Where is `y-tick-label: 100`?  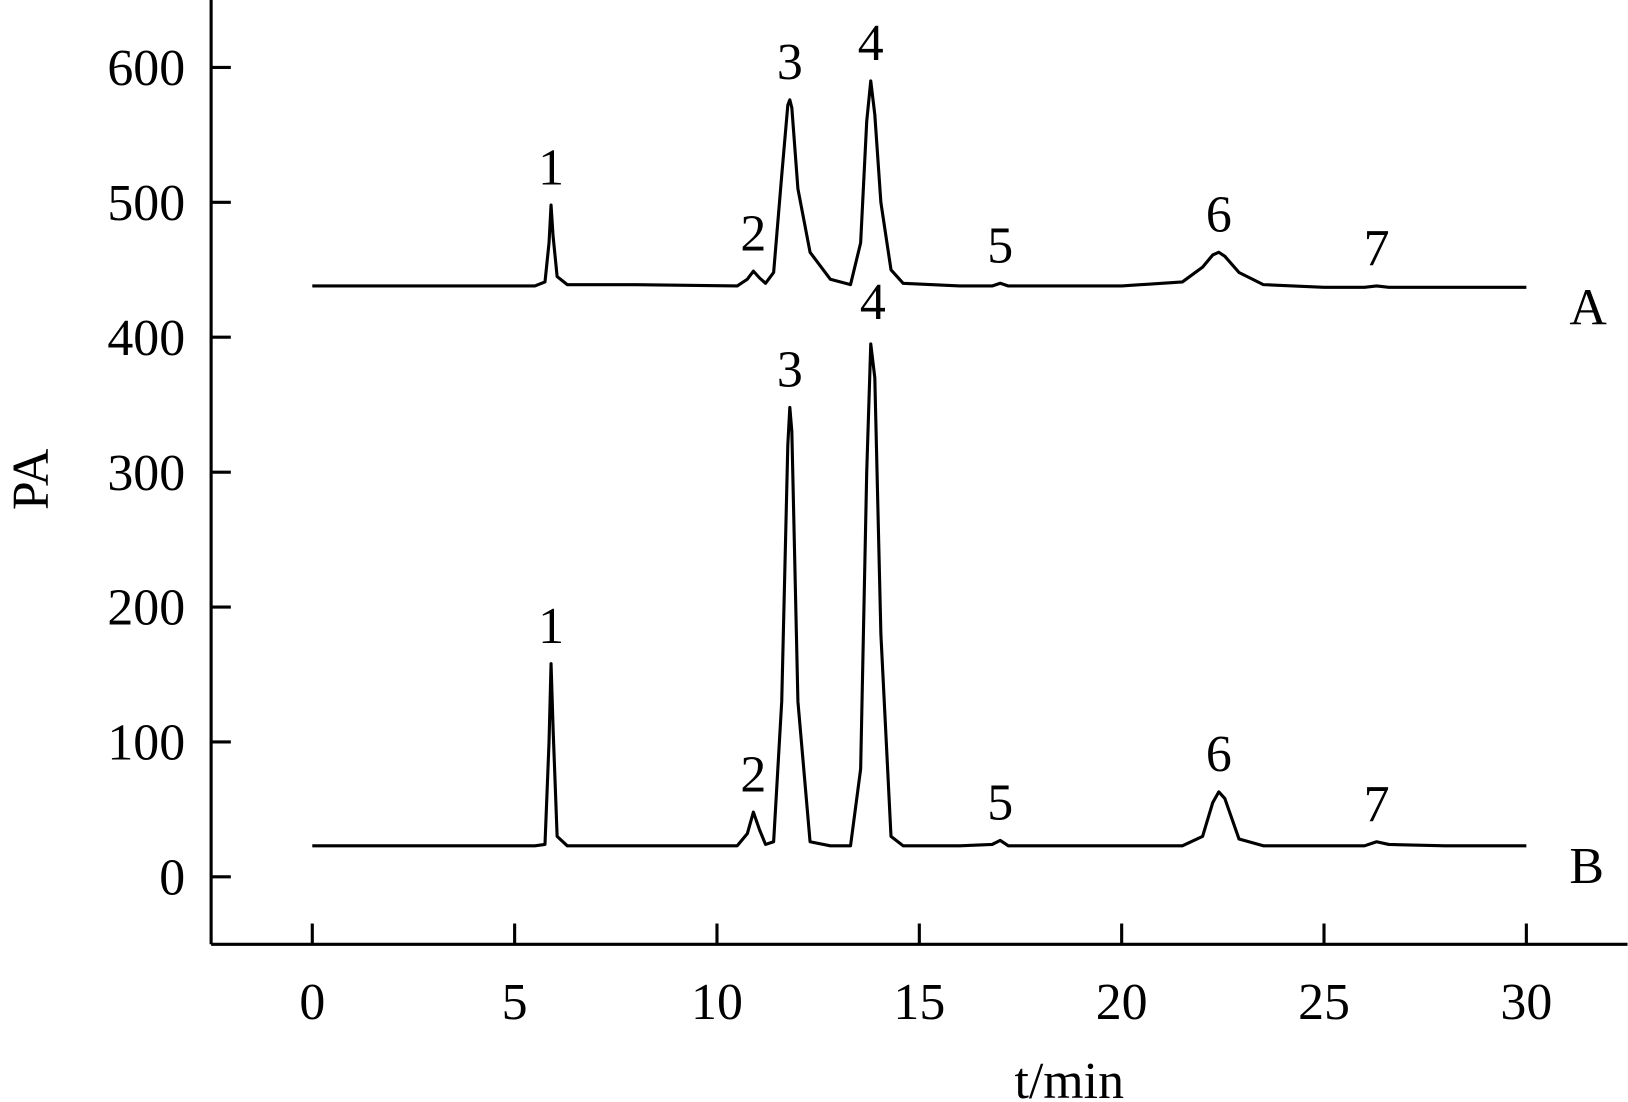 y-tick-label: 100 is located at coordinates (146, 743).